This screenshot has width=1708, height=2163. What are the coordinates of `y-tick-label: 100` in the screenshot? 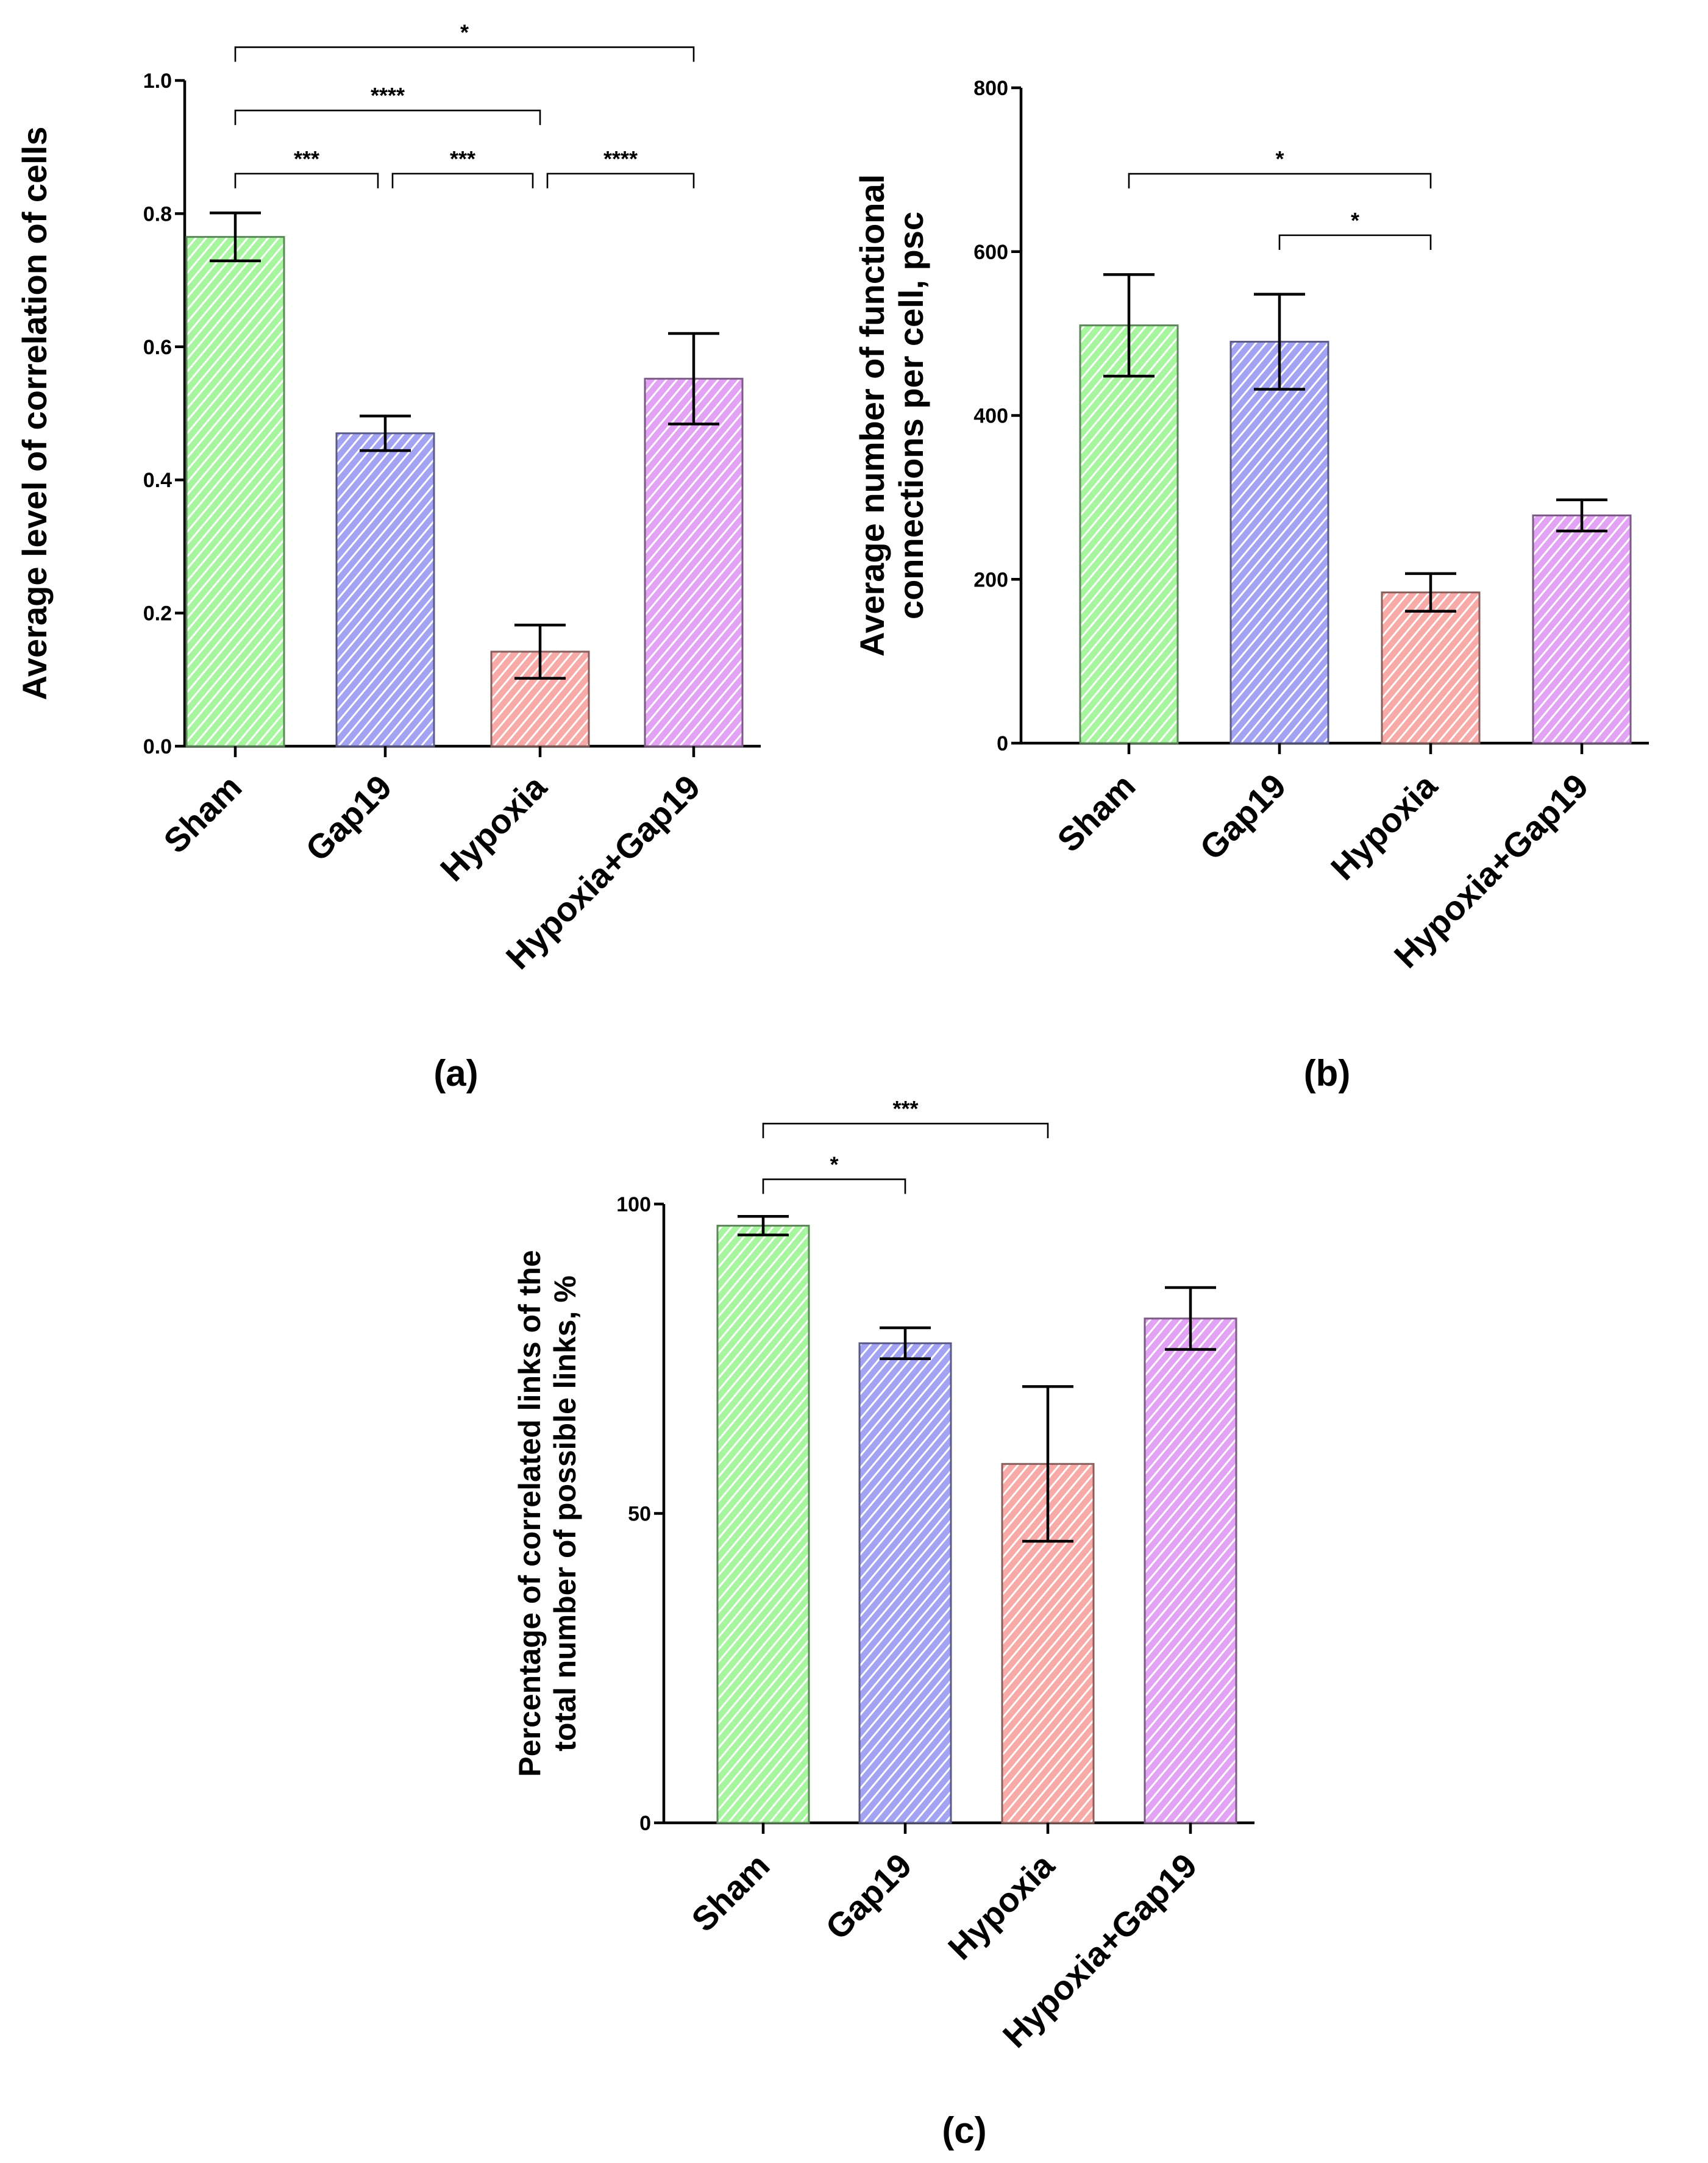 It's located at (633, 1204).